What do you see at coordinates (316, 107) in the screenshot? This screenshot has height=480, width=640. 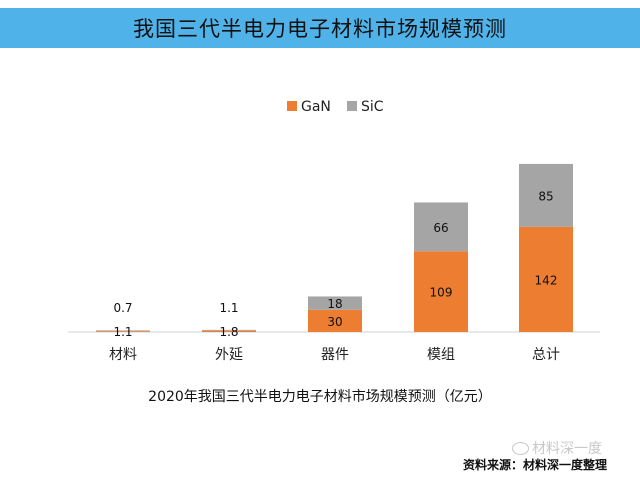 I see `legend-label-gan: GaN` at bounding box center [316, 107].